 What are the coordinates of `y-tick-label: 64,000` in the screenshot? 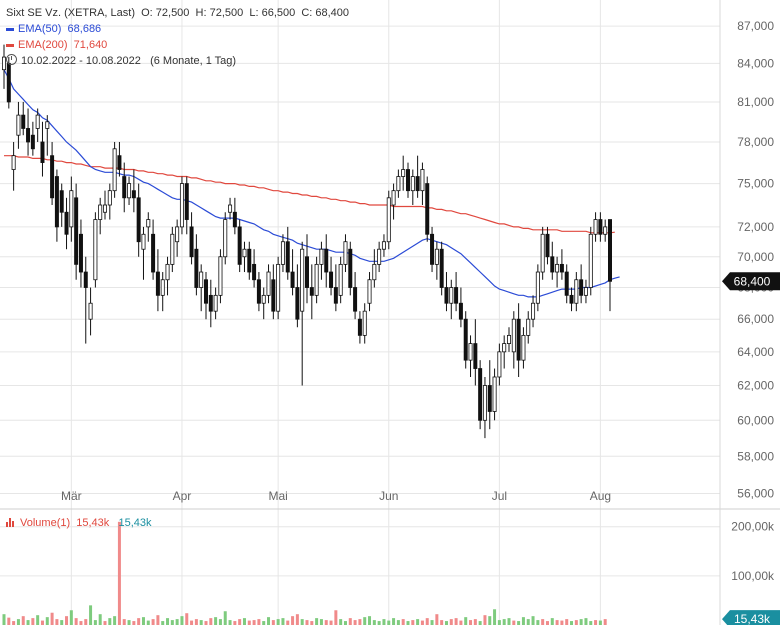 It's located at (755, 352).